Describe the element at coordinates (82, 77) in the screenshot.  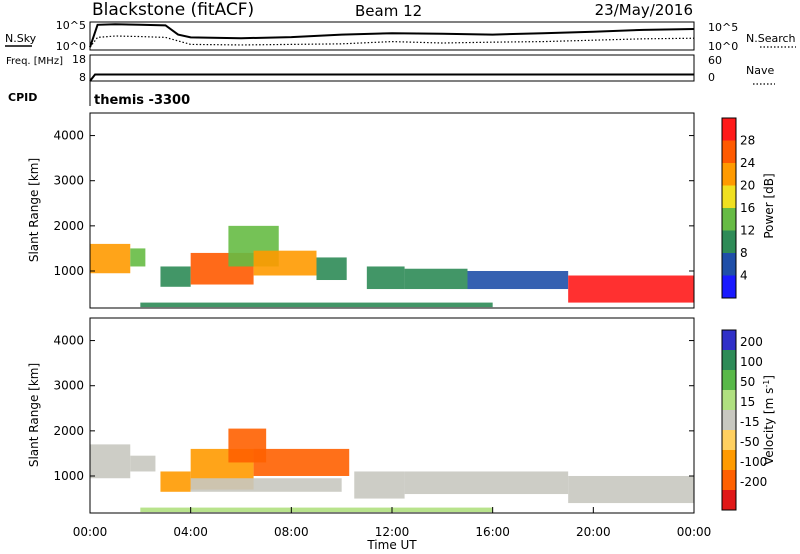
I see `frequency-left-tick-bottom: 8` at that location.